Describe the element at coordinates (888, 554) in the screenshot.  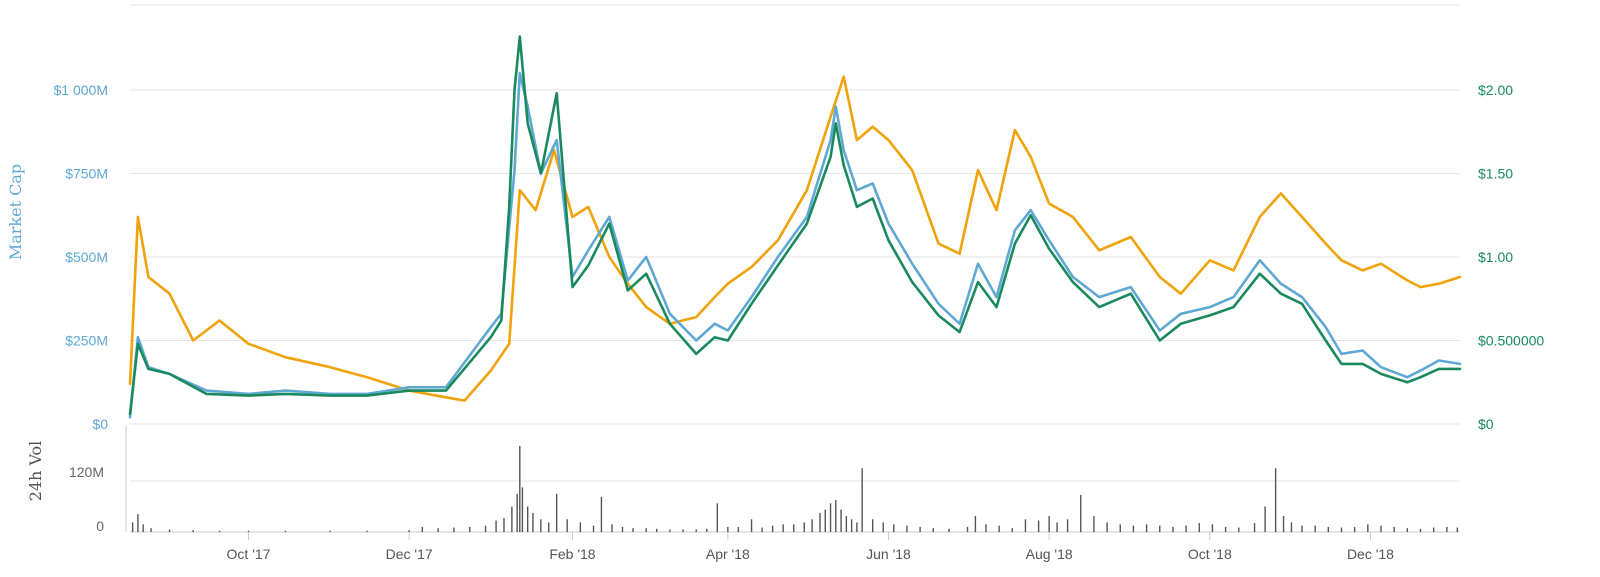
I see `x-tick-label: Jun '18` at that location.